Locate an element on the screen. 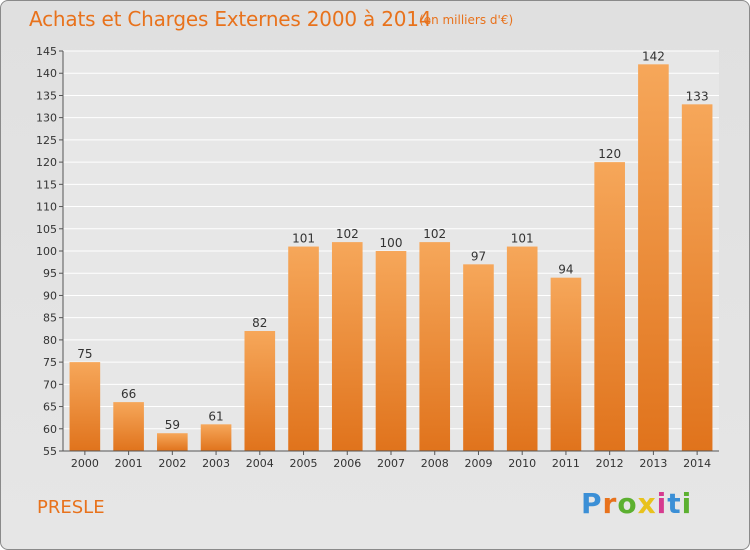  y-tick-label: 70 is located at coordinates (50, 384).